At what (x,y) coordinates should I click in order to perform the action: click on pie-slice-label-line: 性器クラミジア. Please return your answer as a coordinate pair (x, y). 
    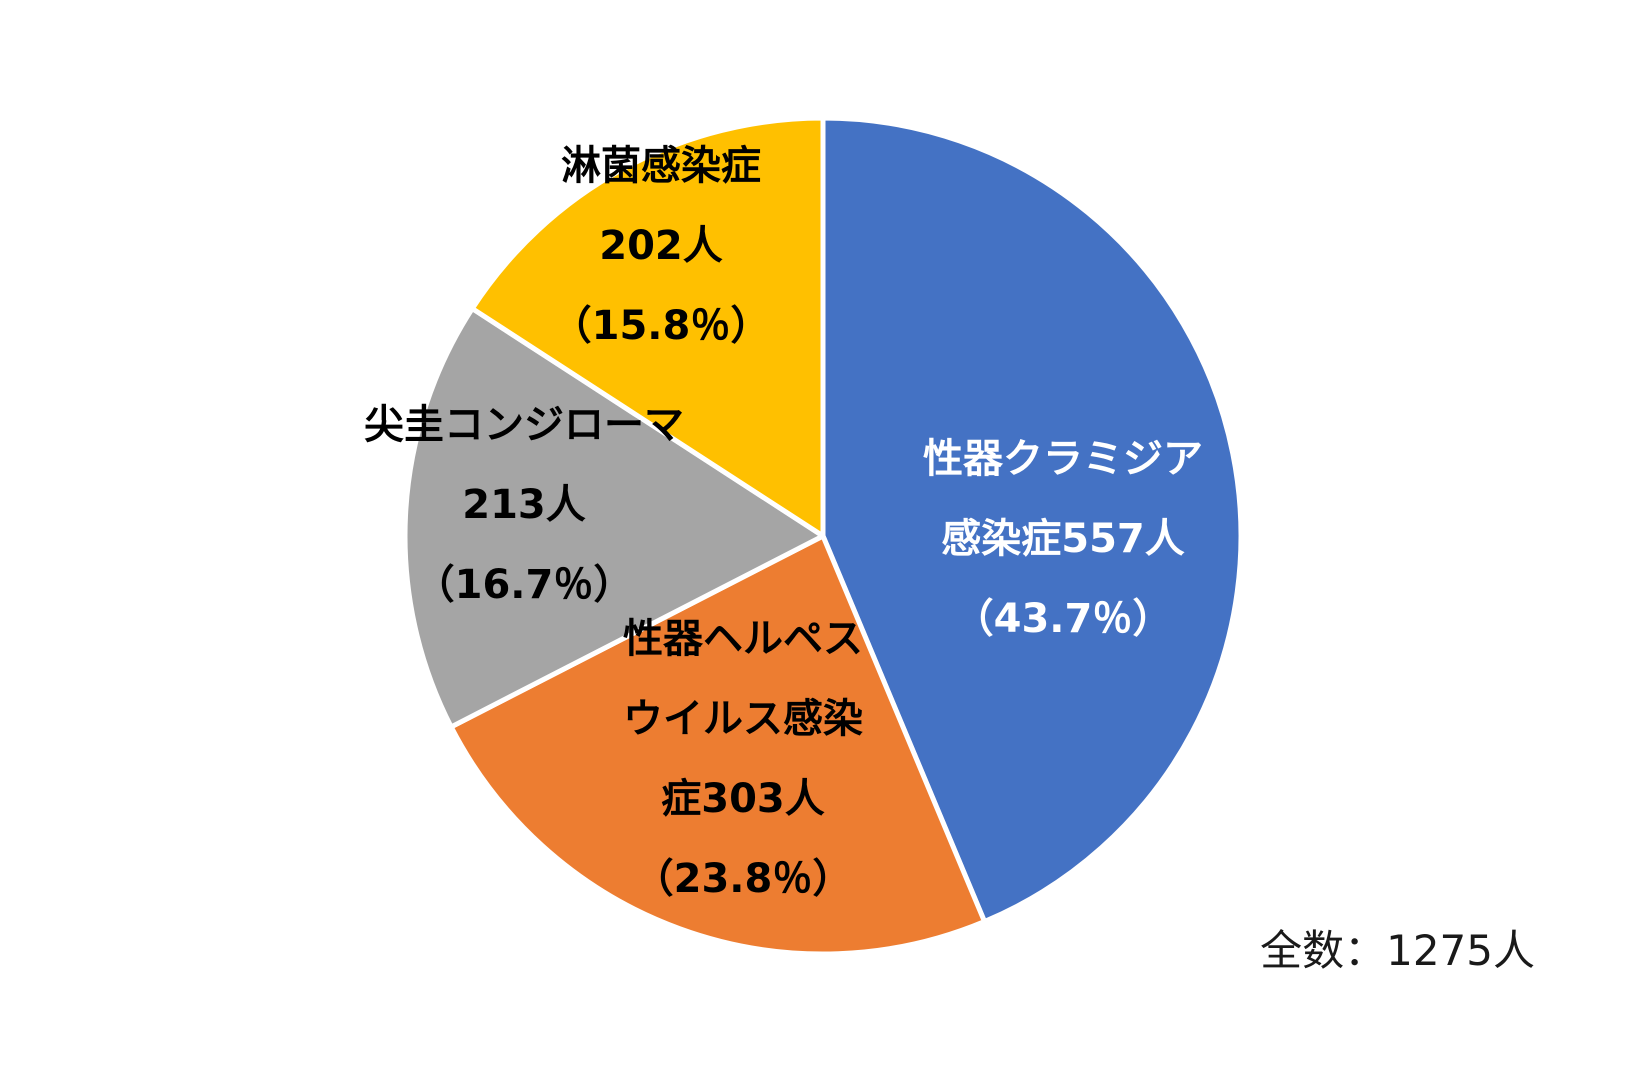
    Looking at the image, I should click on (1063, 459).